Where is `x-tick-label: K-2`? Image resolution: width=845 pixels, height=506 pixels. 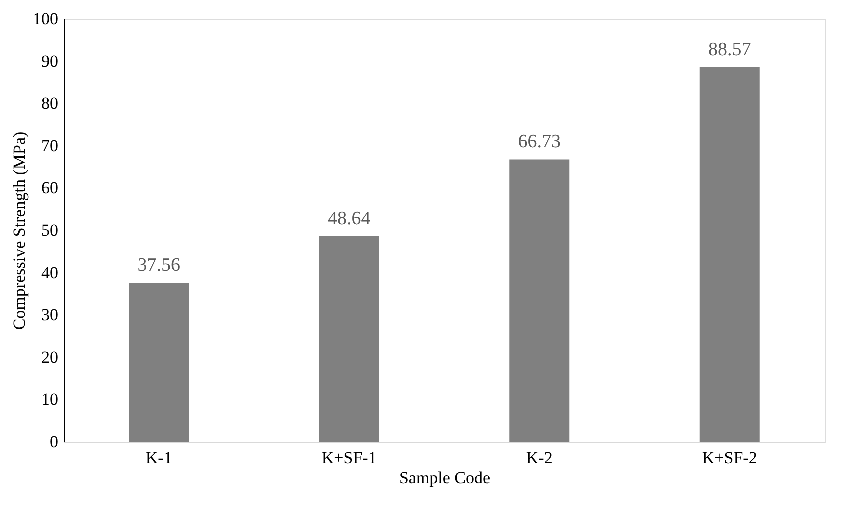
x-tick-label: K-2 is located at coordinates (539, 458).